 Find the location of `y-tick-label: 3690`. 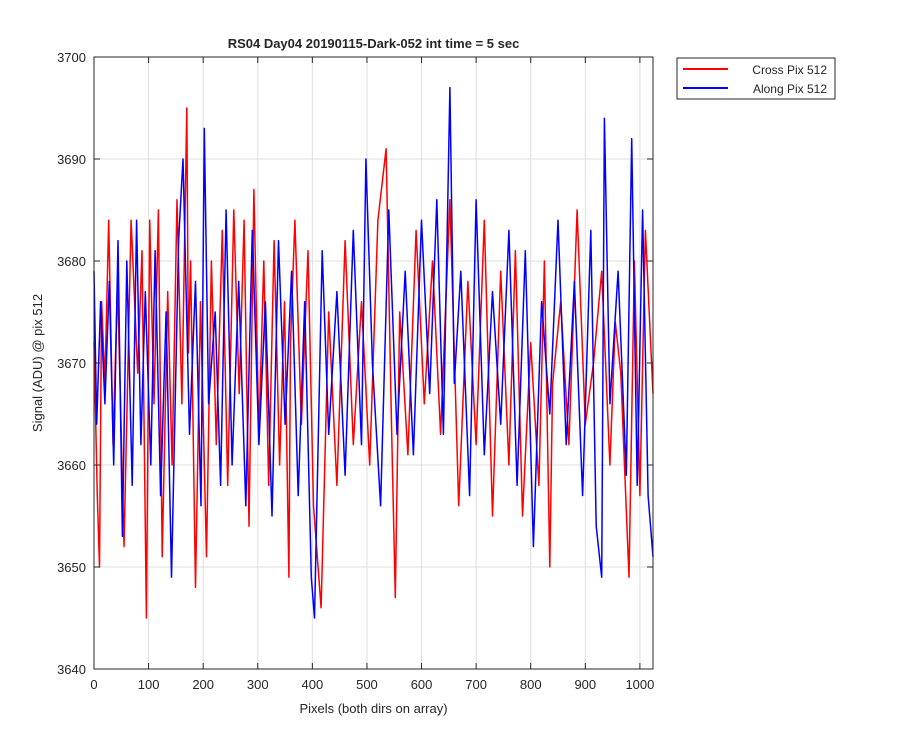

y-tick-label: 3690 is located at coordinates (71, 159).